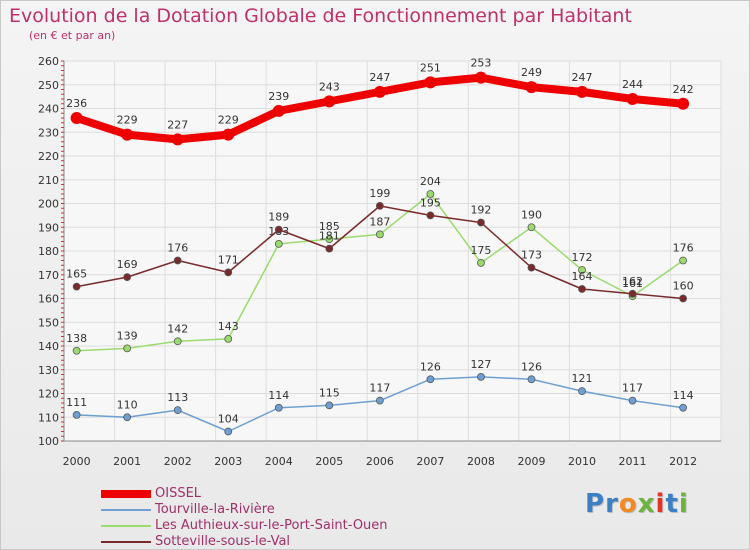  I want to click on data-label: 171, so click(228, 259).